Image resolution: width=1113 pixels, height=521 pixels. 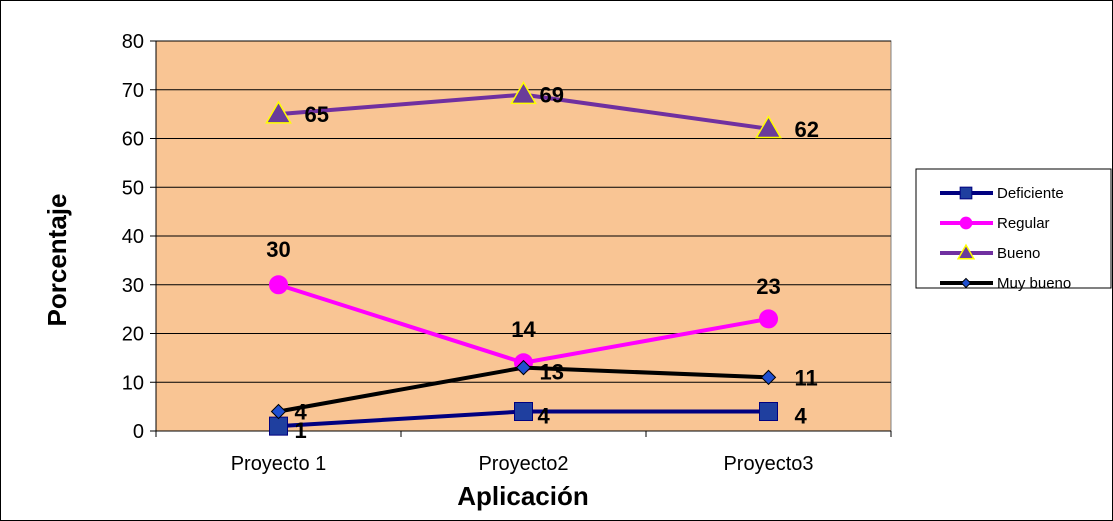 I want to click on legend-label: Regular, so click(x=1023, y=223).